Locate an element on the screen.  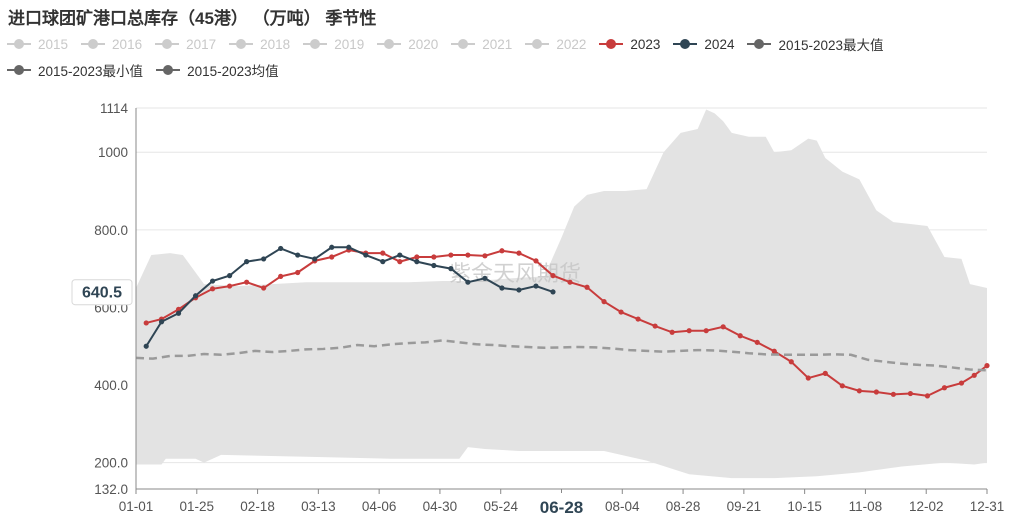
x-tick-label: 10-15 is located at coordinates (804, 506).